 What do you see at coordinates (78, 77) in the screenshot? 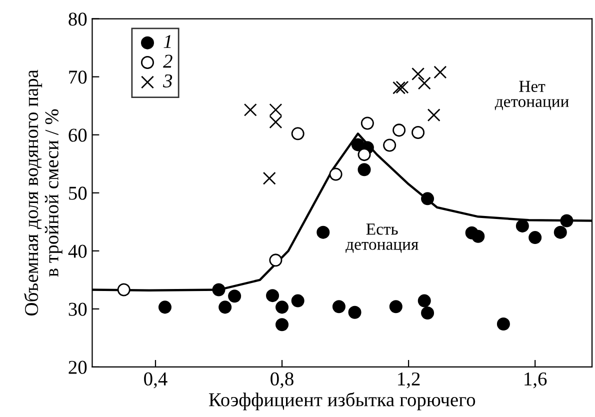
I see `y-tick-label: 70` at bounding box center [78, 77].